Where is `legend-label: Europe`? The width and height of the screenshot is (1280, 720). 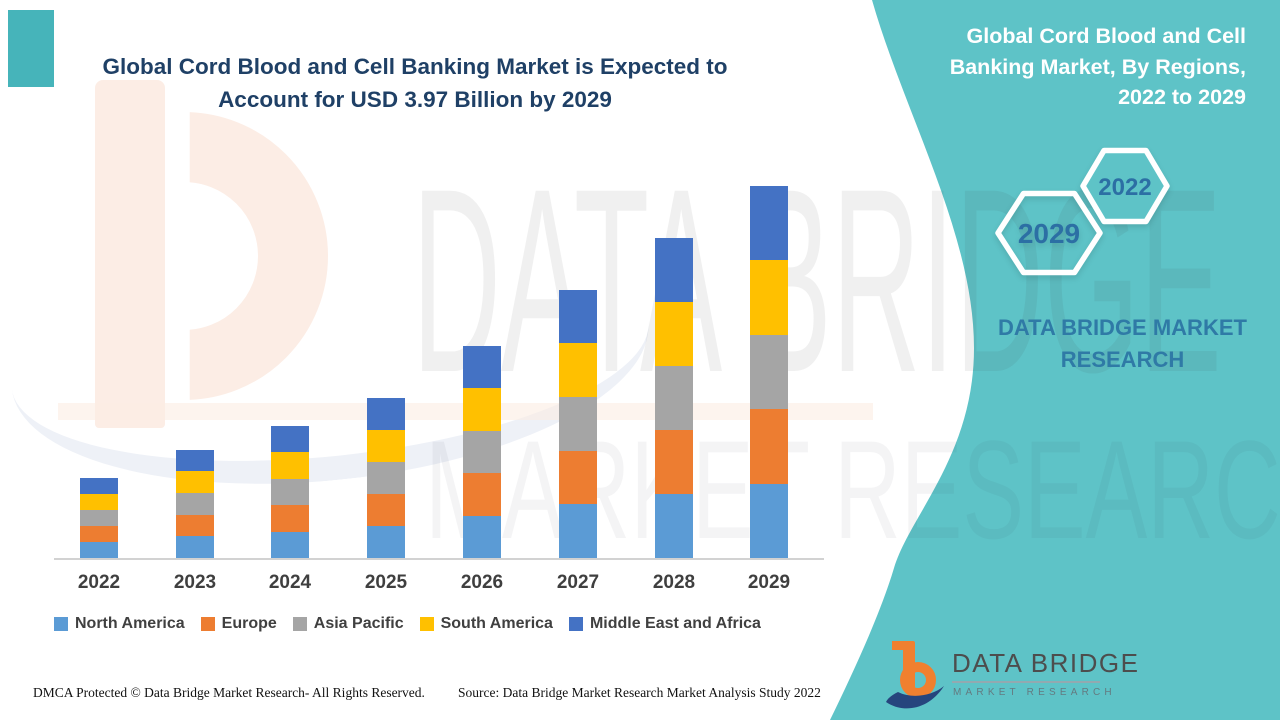
legend-label: Europe is located at coordinates (249, 623).